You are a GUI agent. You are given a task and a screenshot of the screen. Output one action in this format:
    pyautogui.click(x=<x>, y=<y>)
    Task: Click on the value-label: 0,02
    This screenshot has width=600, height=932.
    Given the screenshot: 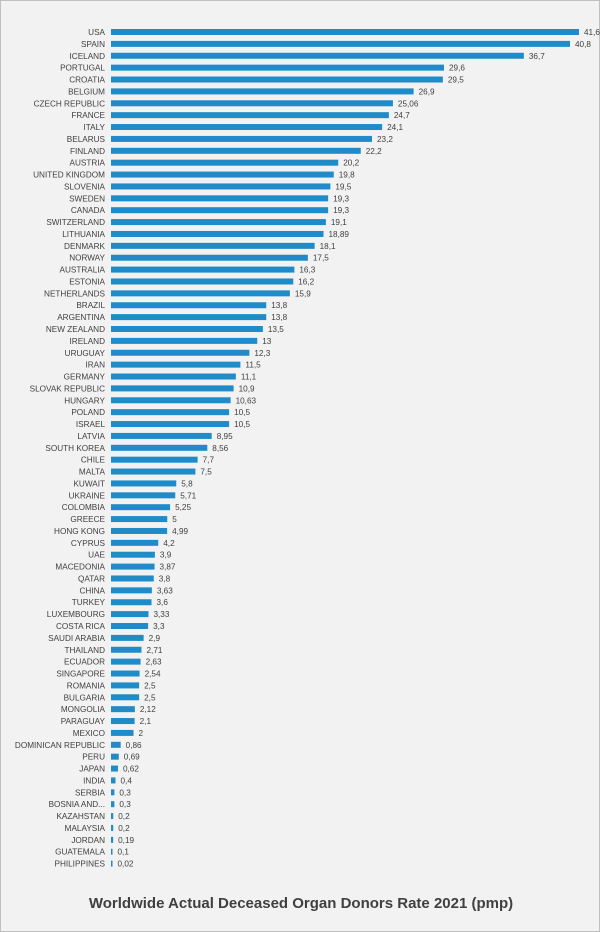 What is the action you would take?
    pyautogui.click(x=126, y=864)
    